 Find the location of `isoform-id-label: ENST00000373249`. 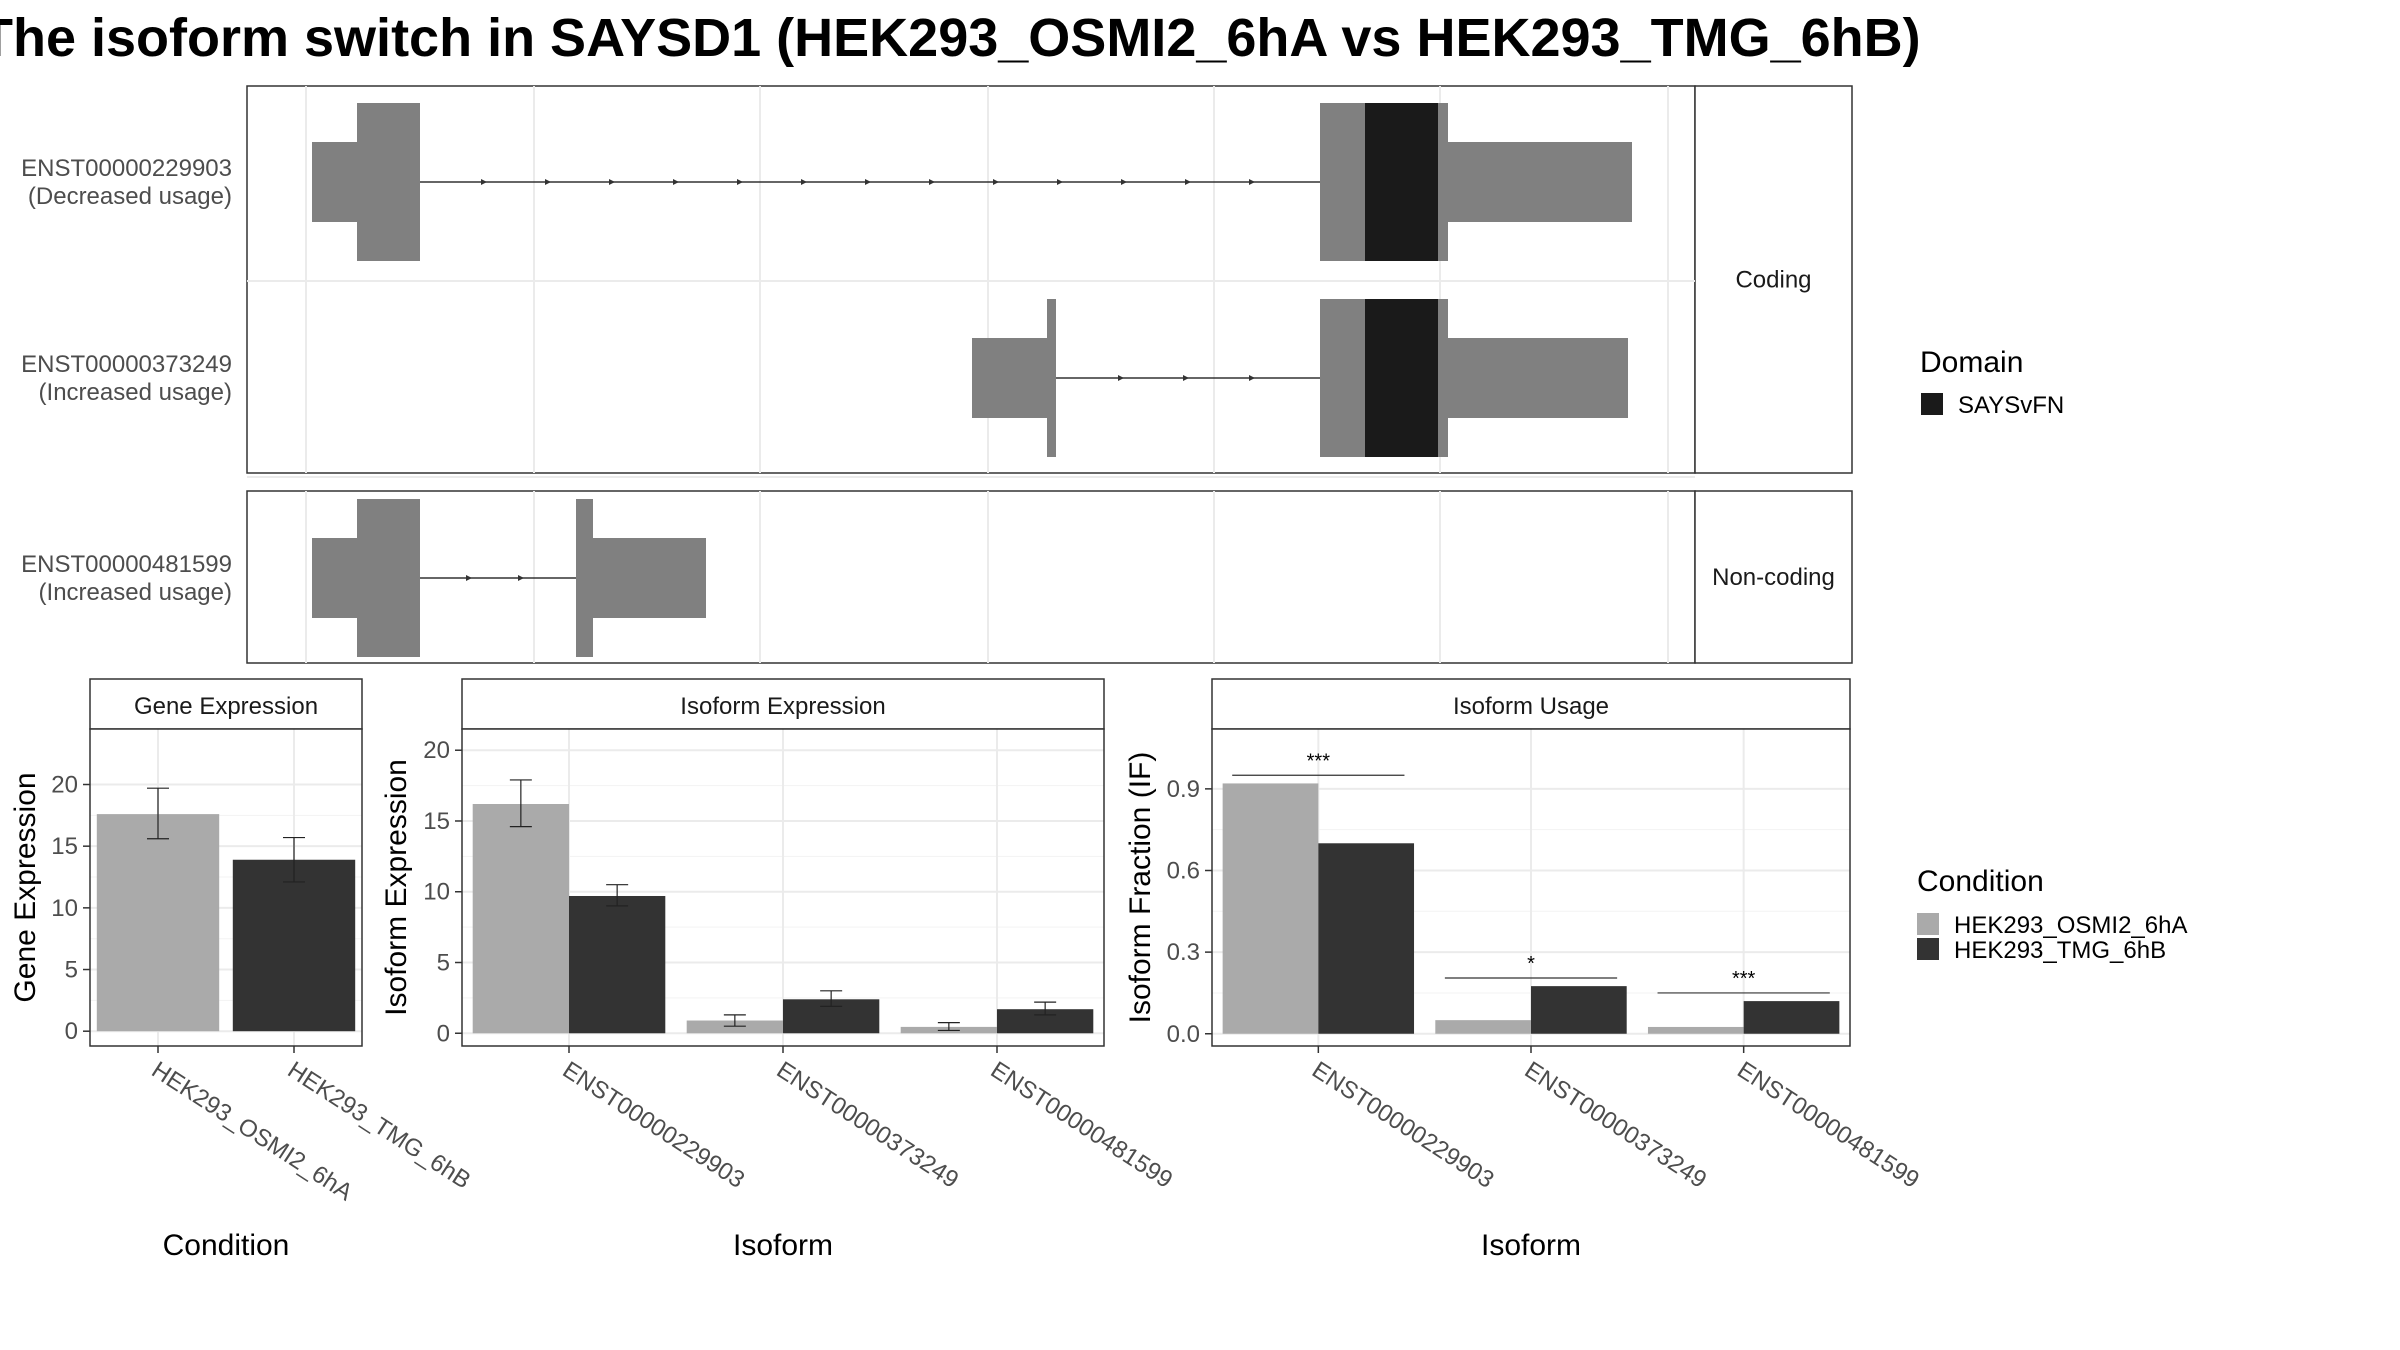

isoform-id-label: ENST00000373249 is located at coordinates (126, 364).